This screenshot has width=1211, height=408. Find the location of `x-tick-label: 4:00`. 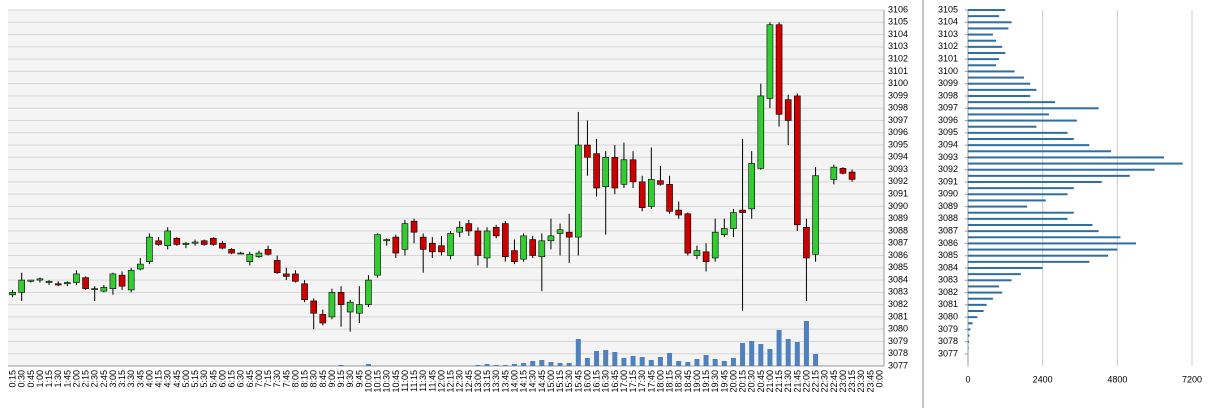

x-tick-label: 4:00 is located at coordinates (149, 379).